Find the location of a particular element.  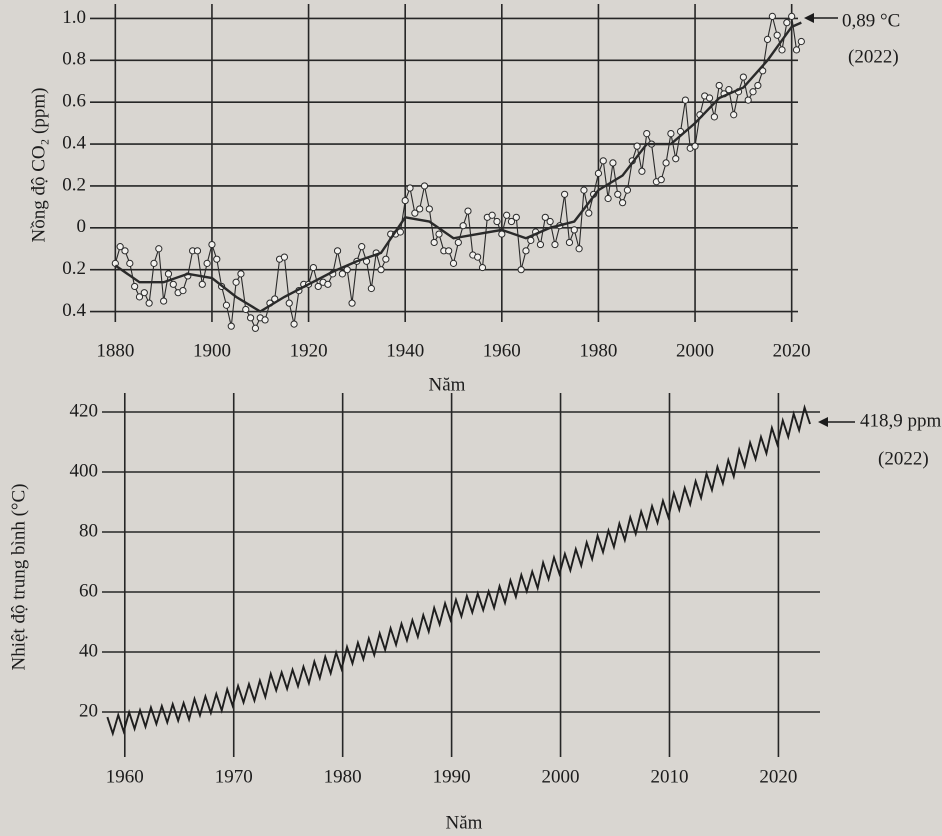

y-tick-label: 0 is located at coordinates (82, 226).